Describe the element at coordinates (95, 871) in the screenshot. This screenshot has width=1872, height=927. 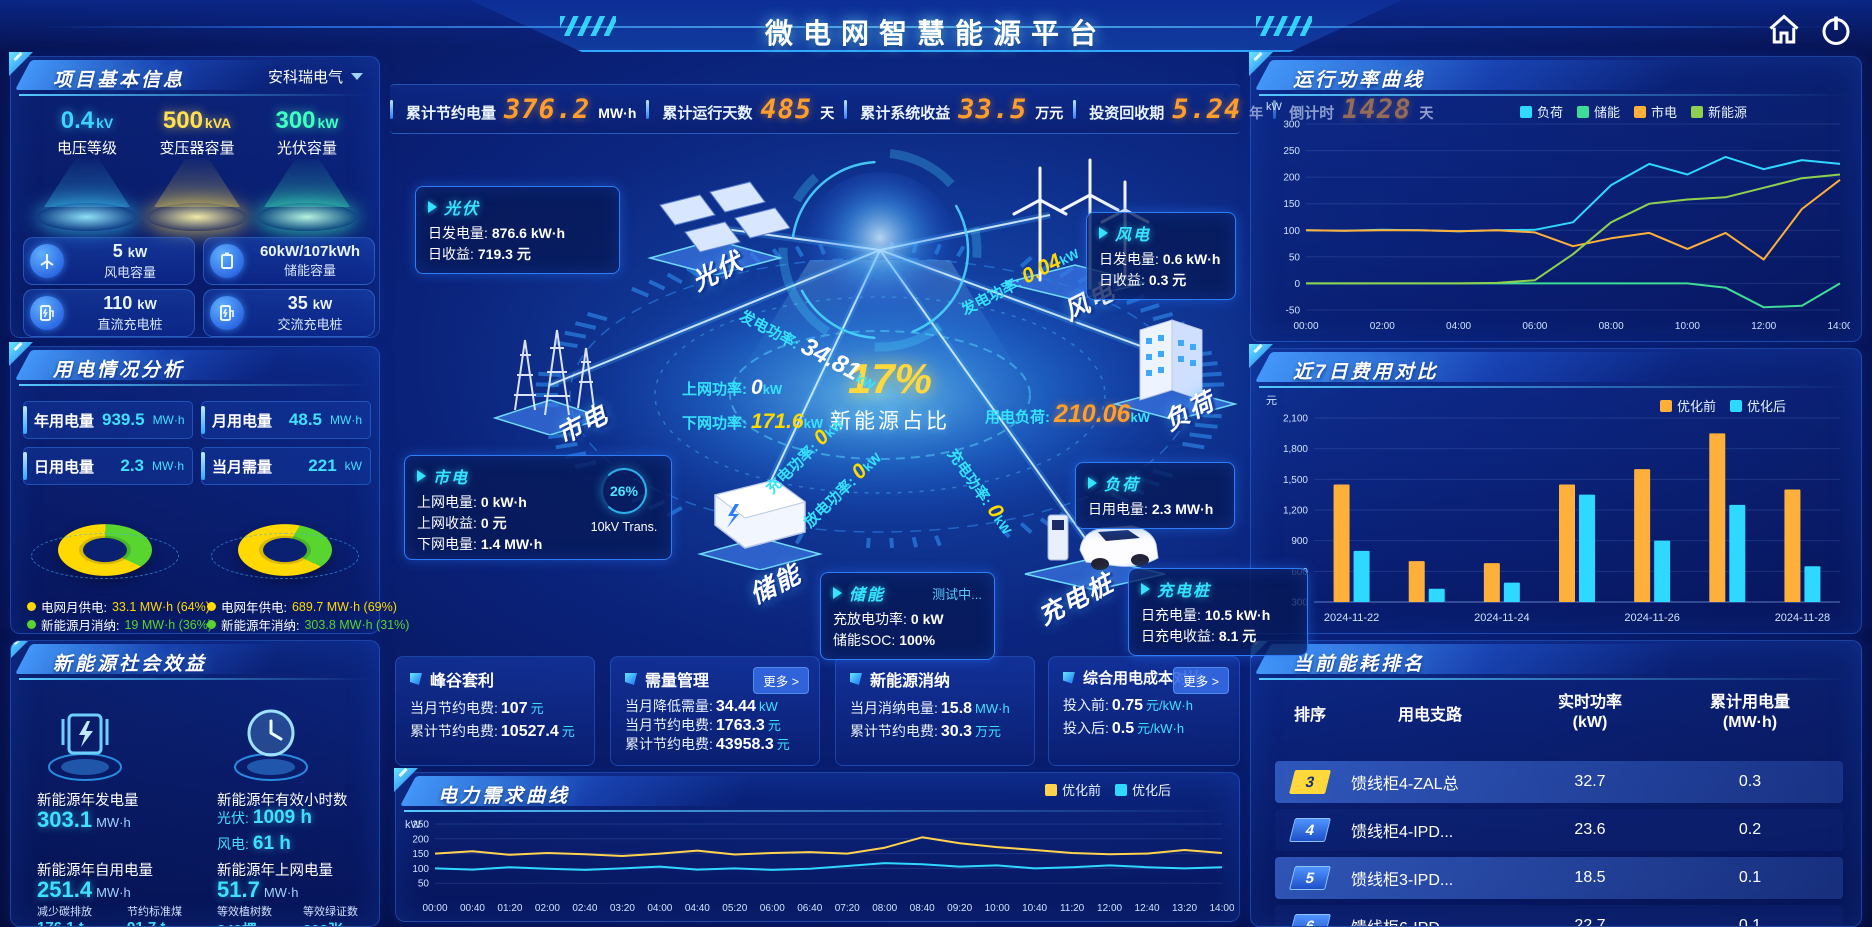
I see `self-use-label: 新能源年自用电量` at that location.